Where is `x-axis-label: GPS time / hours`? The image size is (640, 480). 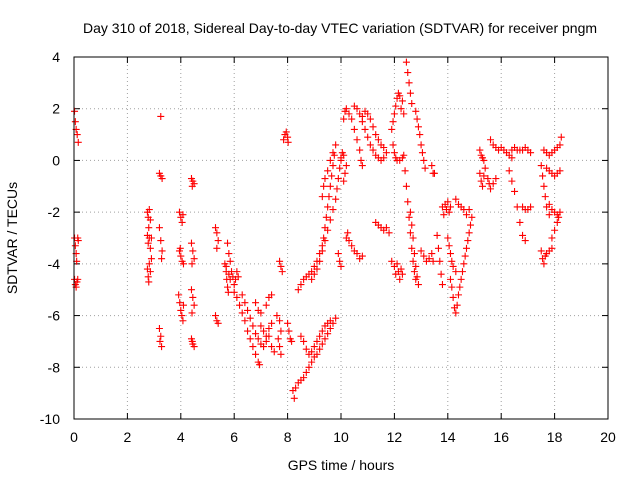
x-axis-label: GPS time / hours is located at coordinates (341, 465).